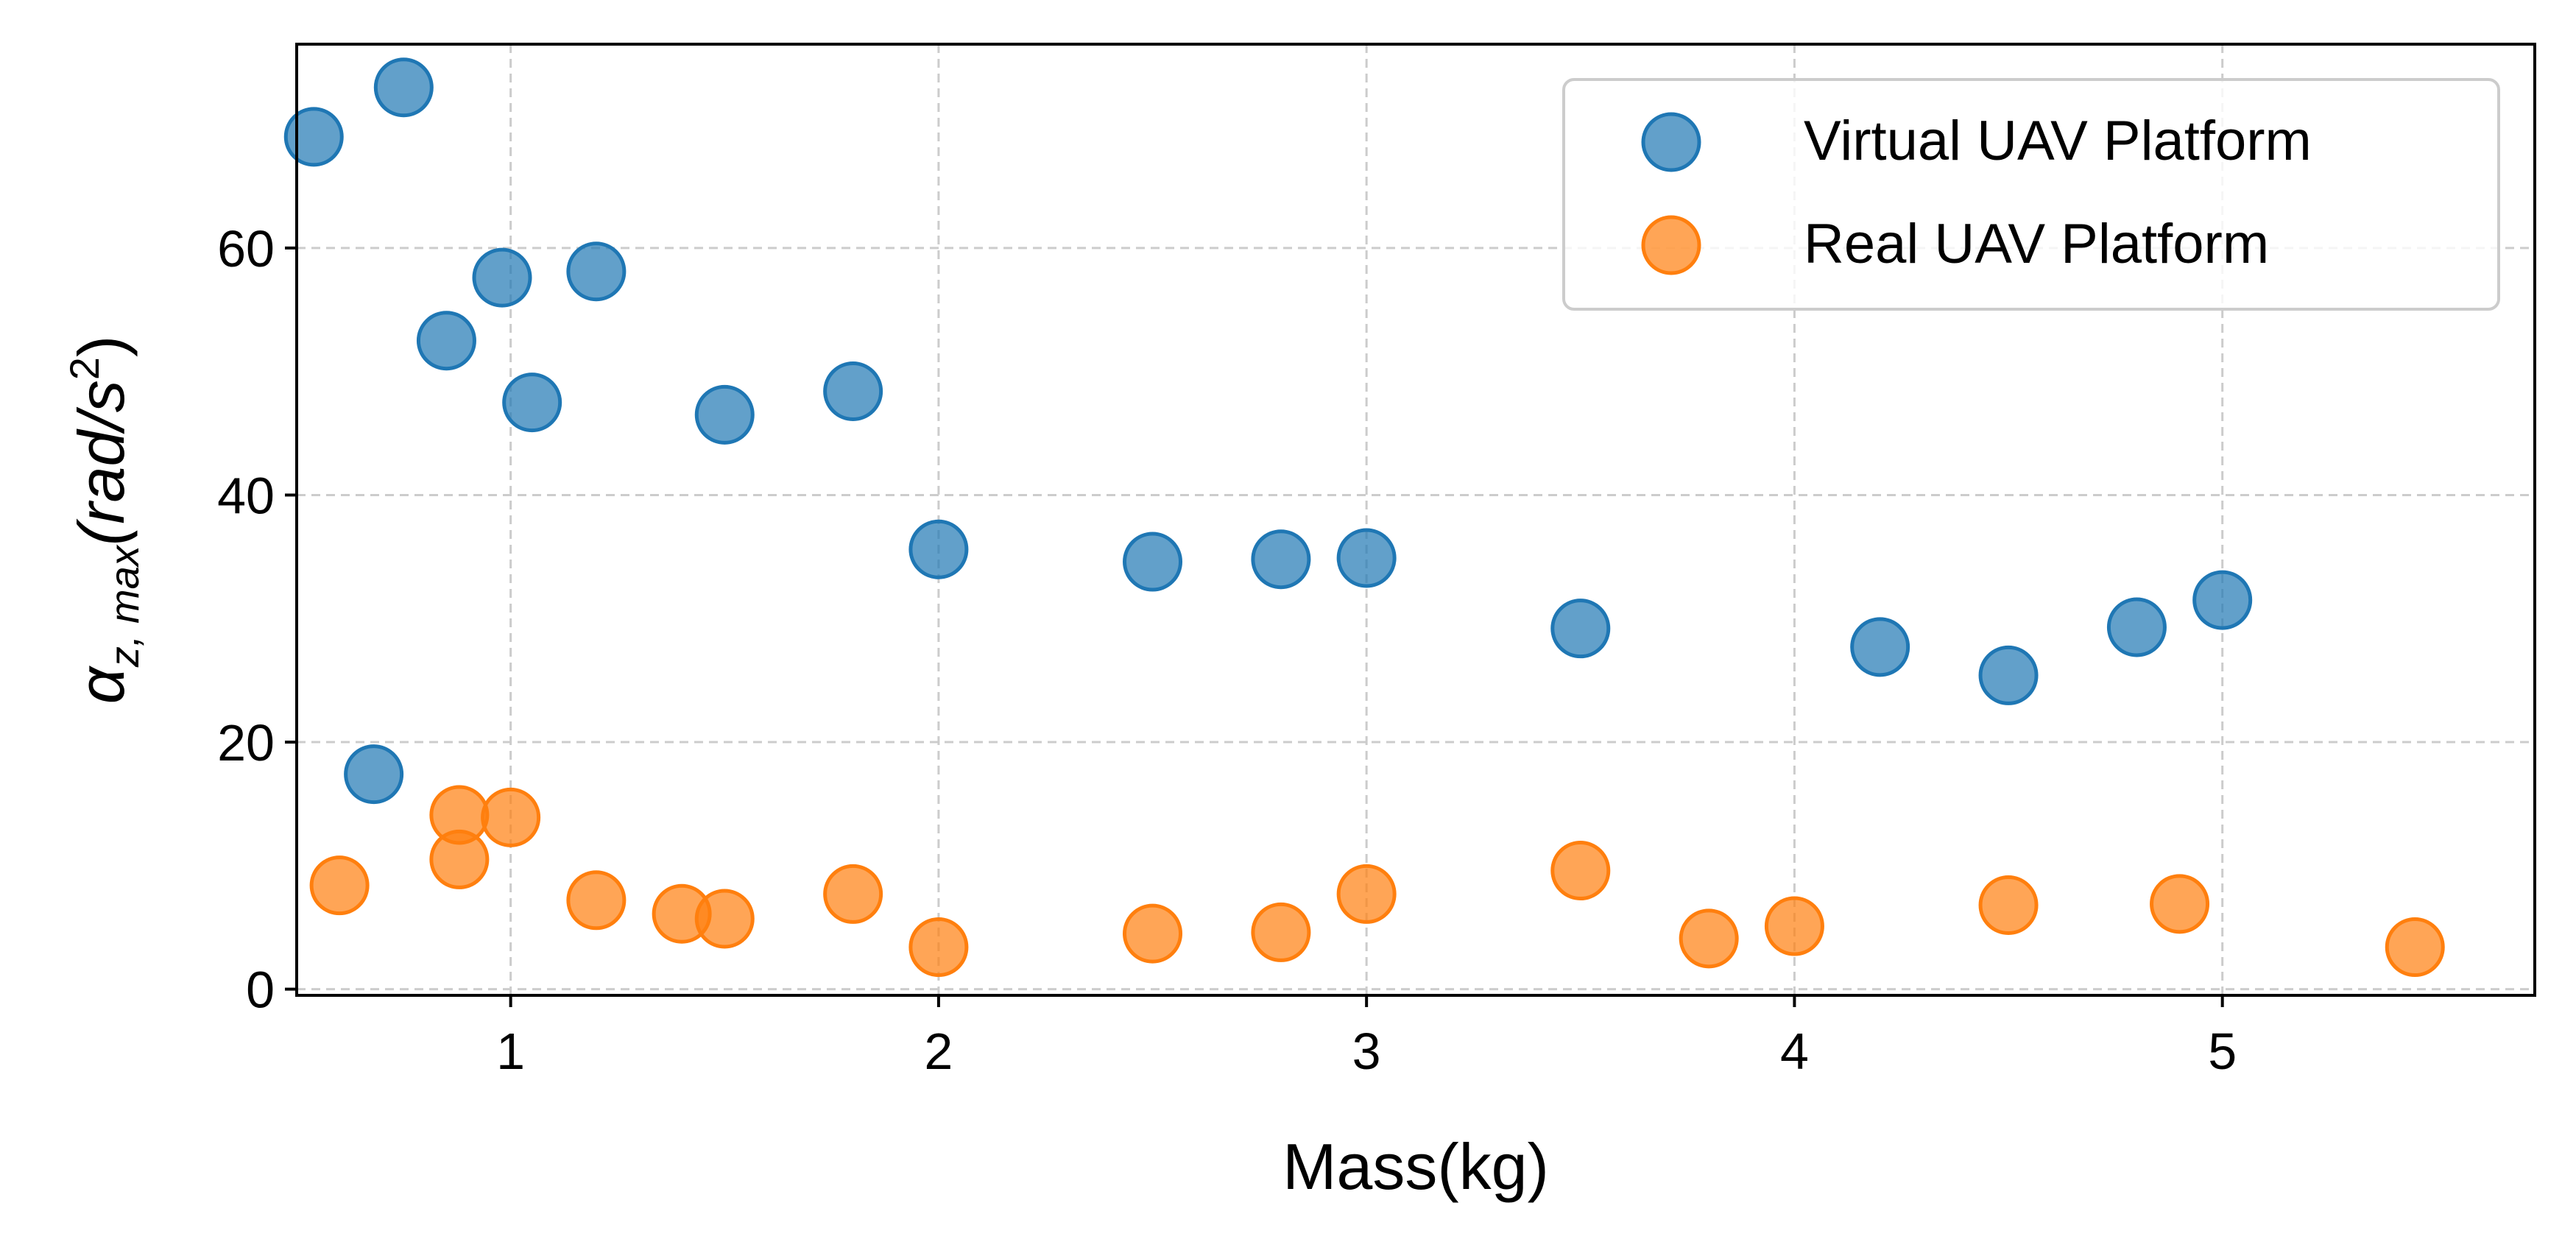  I want to click on y-axis-power: 2, so click(84, 369).